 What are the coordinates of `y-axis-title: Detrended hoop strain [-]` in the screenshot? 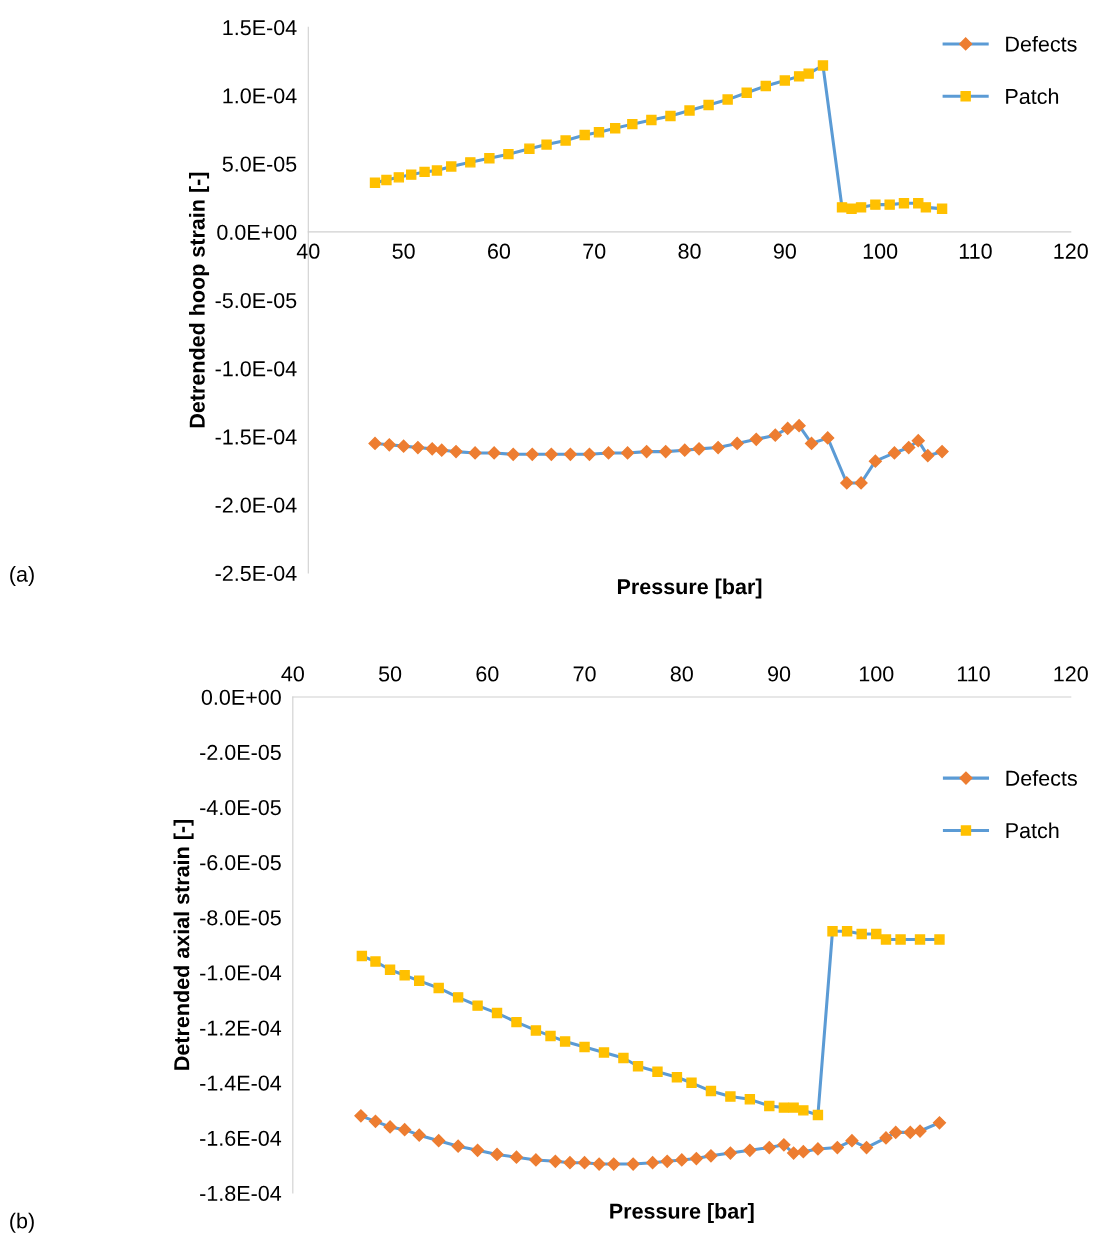 It's located at (199, 300).